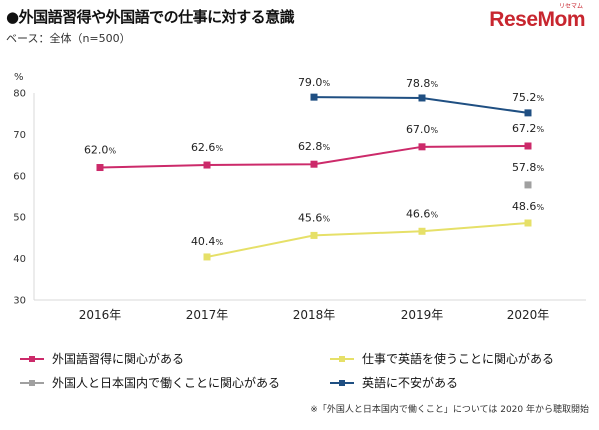 This screenshot has width=599, height=430. What do you see at coordinates (19, 135) in the screenshot?
I see `y-tick-label: 70` at bounding box center [19, 135].